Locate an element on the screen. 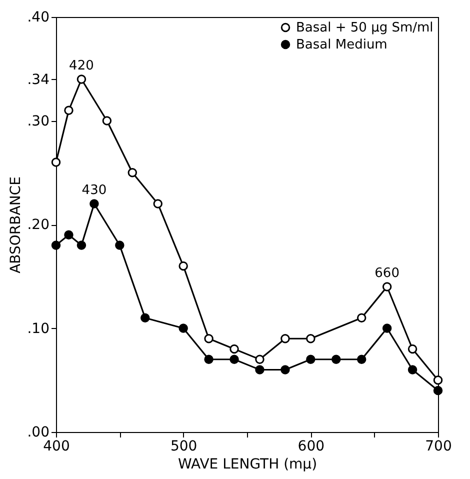  legend-label: Basal + 50 μg Sm/ml is located at coordinates (365, 28).